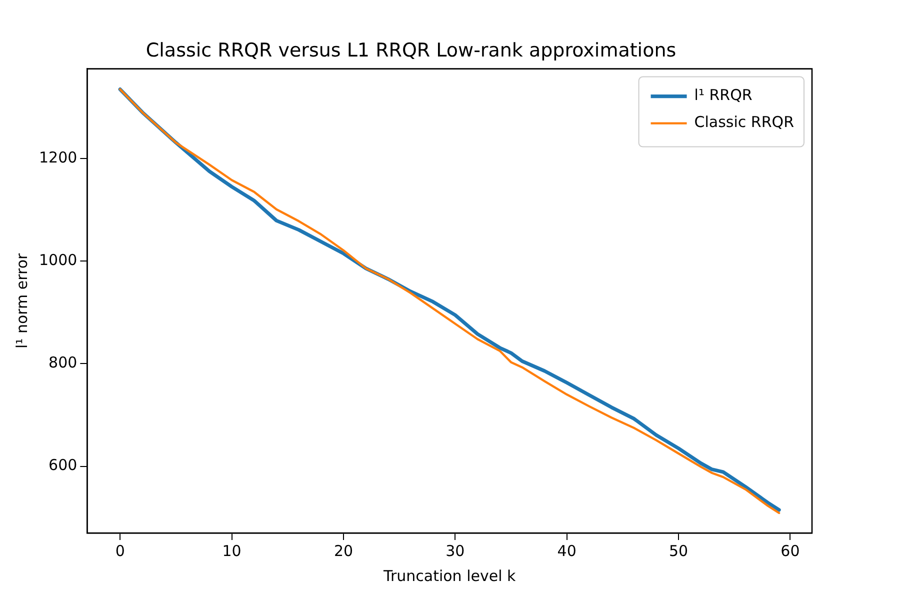  What do you see at coordinates (344, 551) in the screenshot?
I see `x-tick-label: 20` at bounding box center [344, 551].